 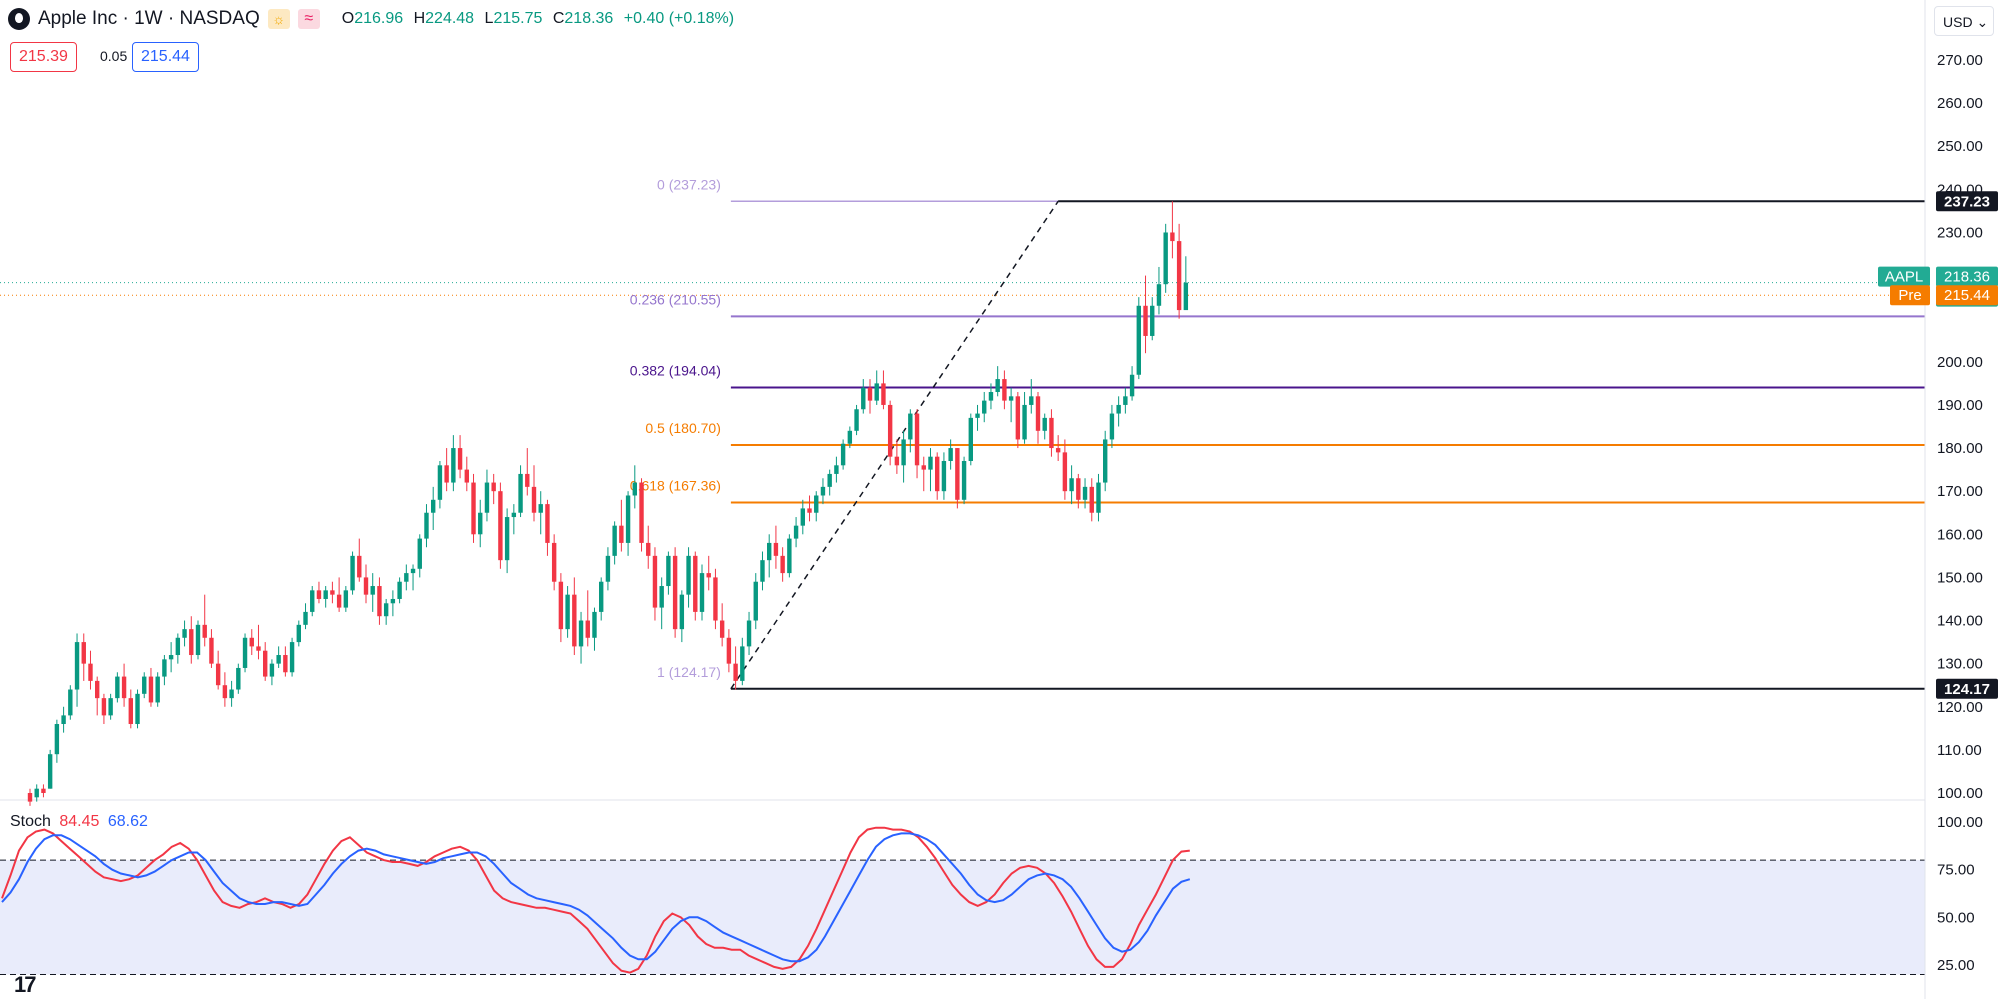 I want to click on symbol-title: Apple Inc · 1W · NASDAQ, so click(x=149, y=18).